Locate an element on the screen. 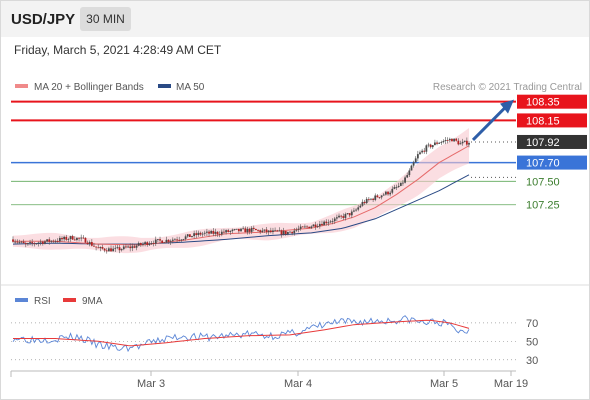  level-label-bg is located at coordinates (552, 162).